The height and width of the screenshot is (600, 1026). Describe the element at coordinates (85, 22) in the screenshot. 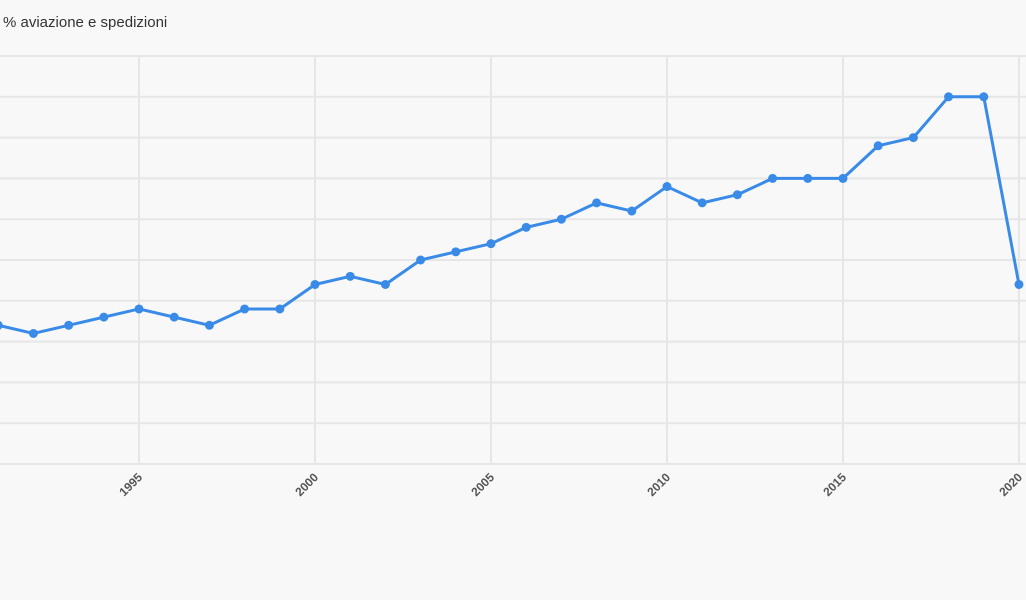

I see `chart-title: % aviazione e spedizioni` at that location.